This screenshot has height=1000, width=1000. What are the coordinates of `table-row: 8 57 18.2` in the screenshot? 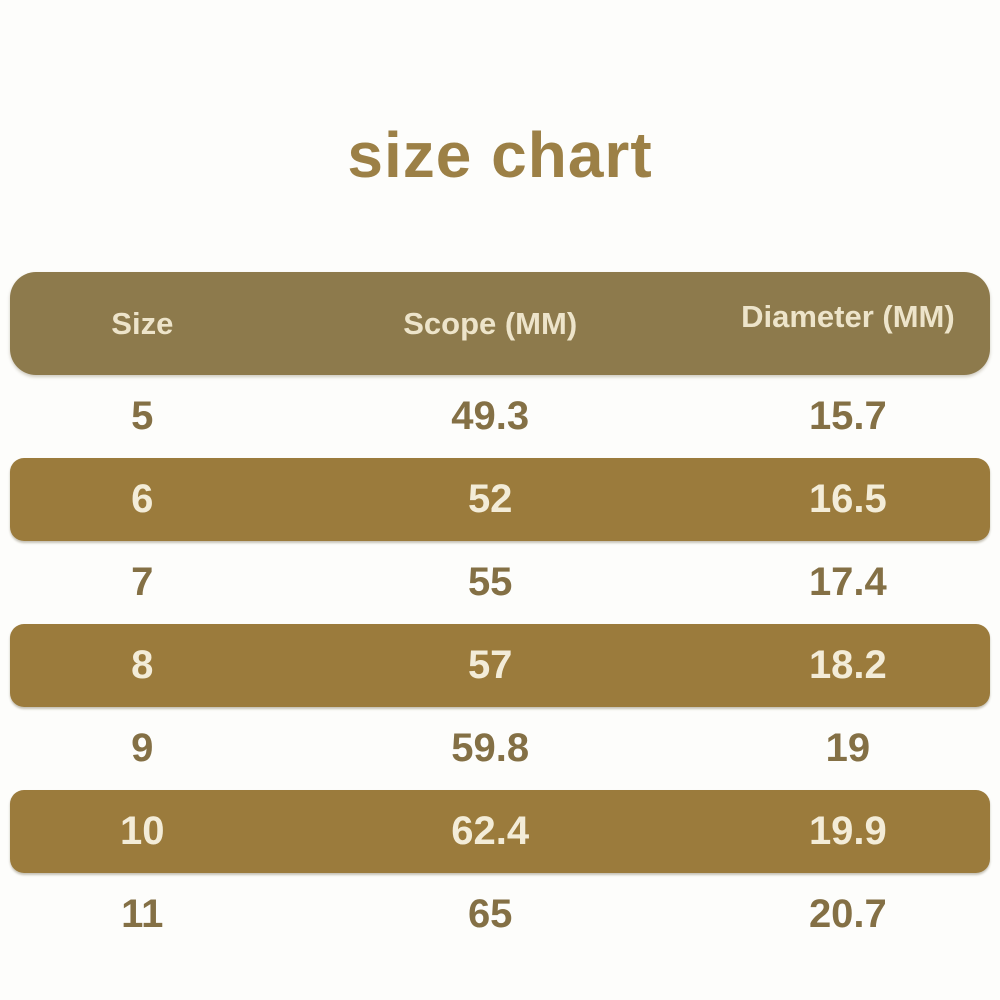 It's located at (500, 665).